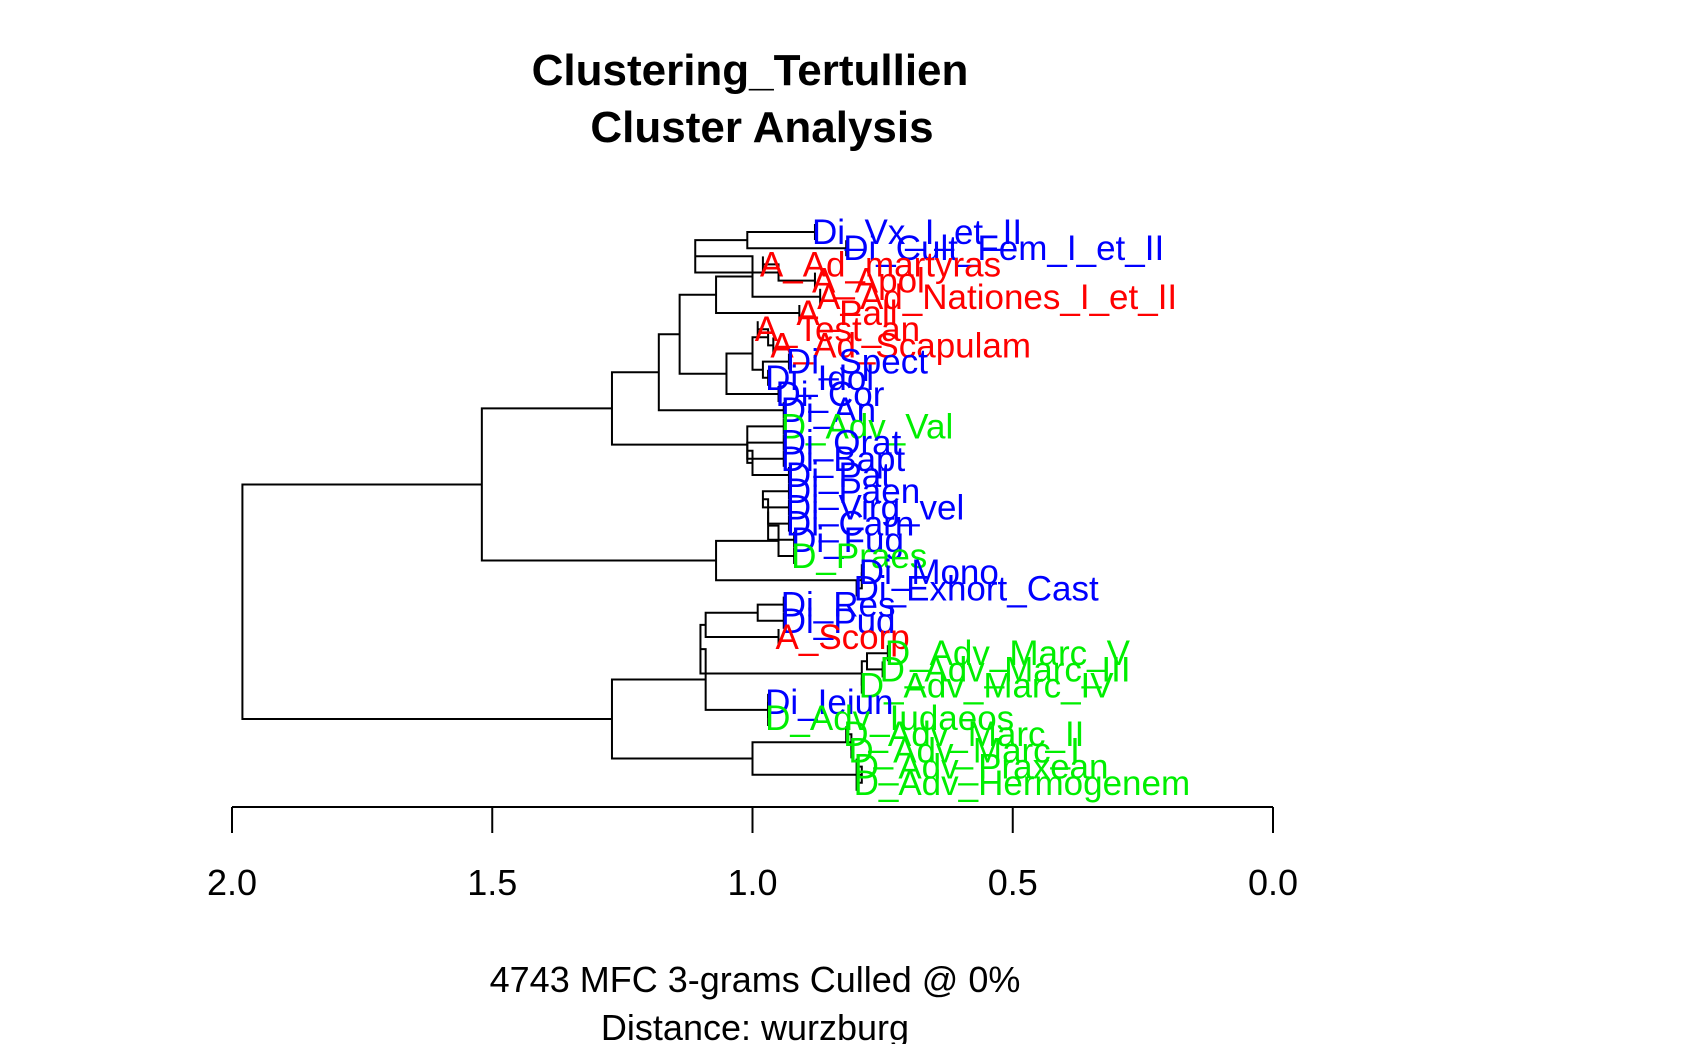 The image size is (1690, 1044). I want to click on leaf-label: A_Test_an, so click(837, 329).